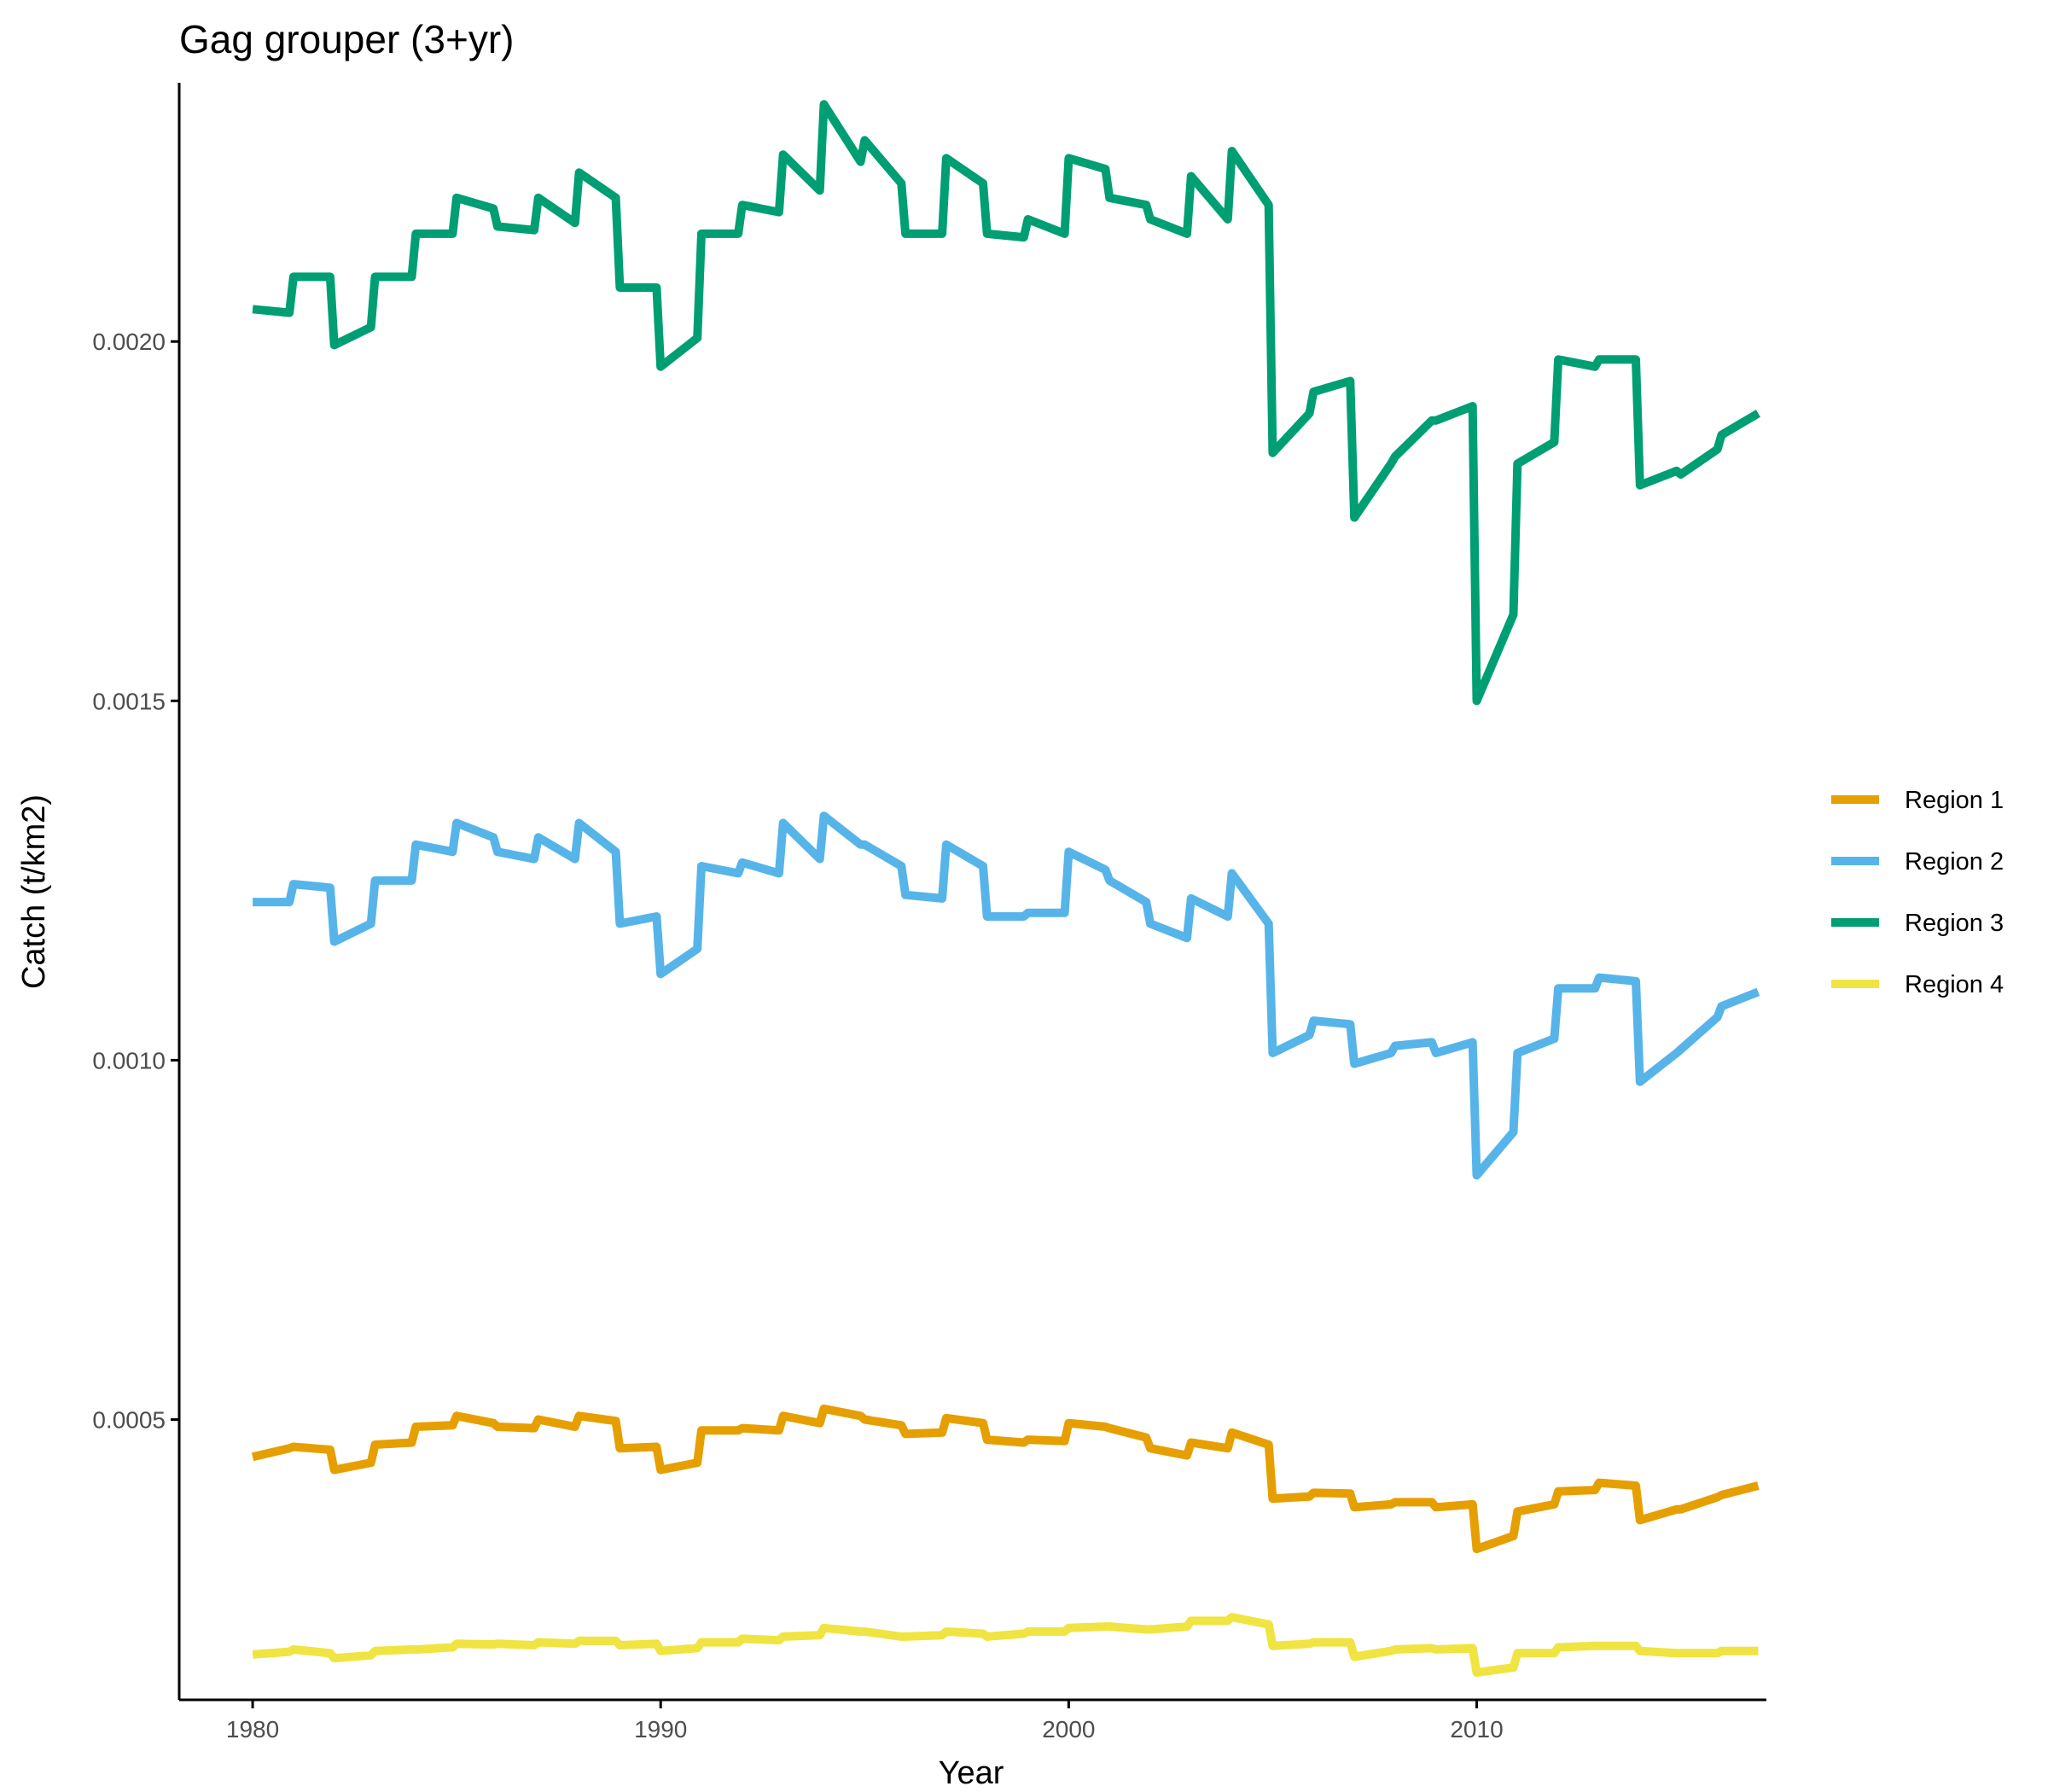 This screenshot has width=2048, height=1792. I want to click on x-tick-label: 1990, so click(660, 1729).